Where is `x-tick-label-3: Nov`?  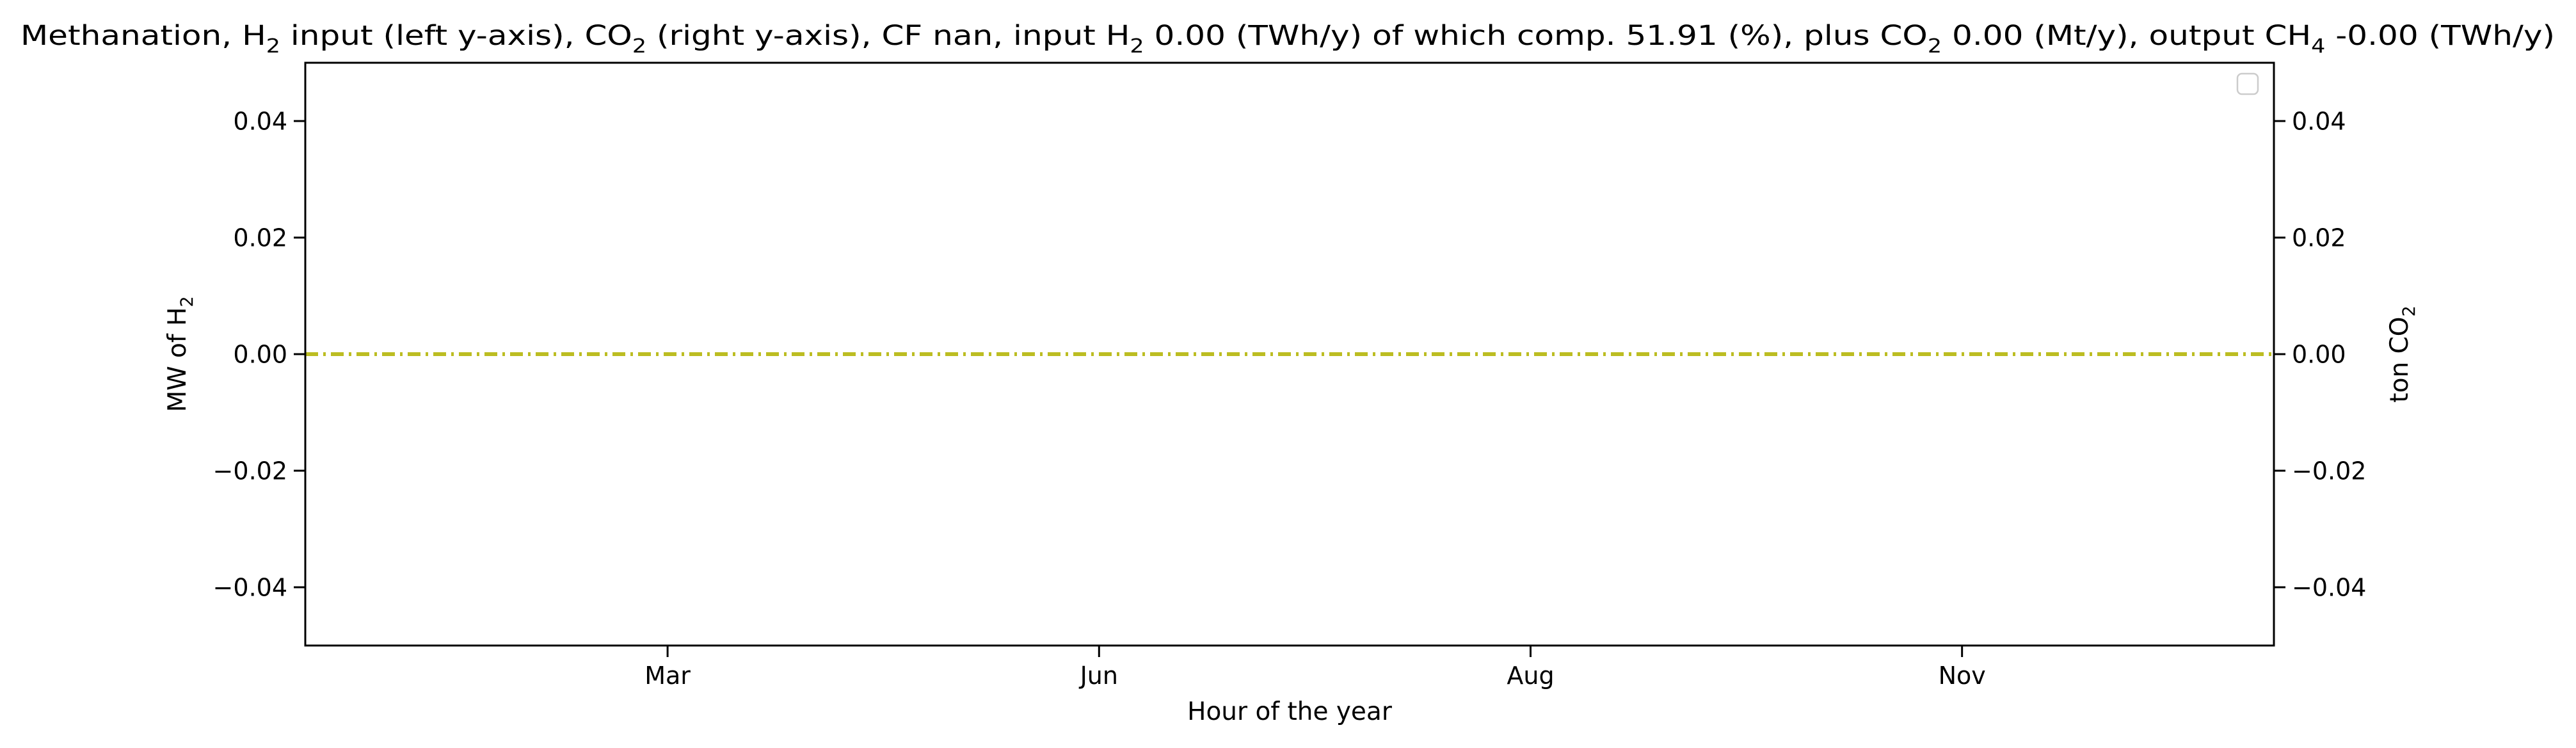
x-tick-label-3: Nov is located at coordinates (1962, 676).